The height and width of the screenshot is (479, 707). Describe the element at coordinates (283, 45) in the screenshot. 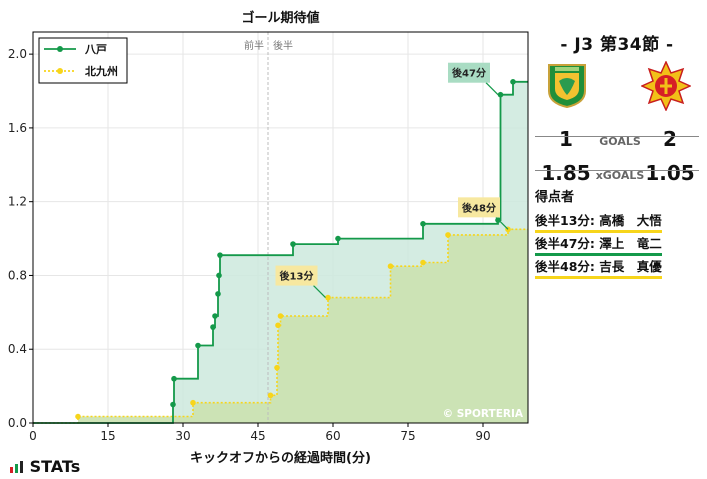

I see `halftime-label-second: 後半` at that location.